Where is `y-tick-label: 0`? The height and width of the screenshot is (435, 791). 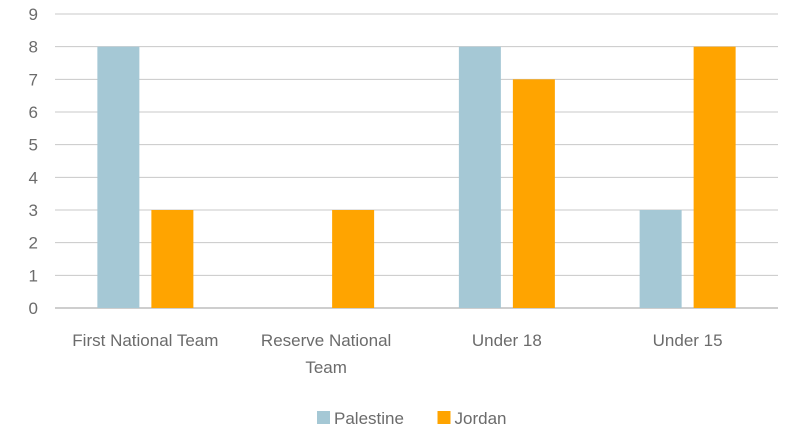
y-tick-label: 0 is located at coordinates (33, 308).